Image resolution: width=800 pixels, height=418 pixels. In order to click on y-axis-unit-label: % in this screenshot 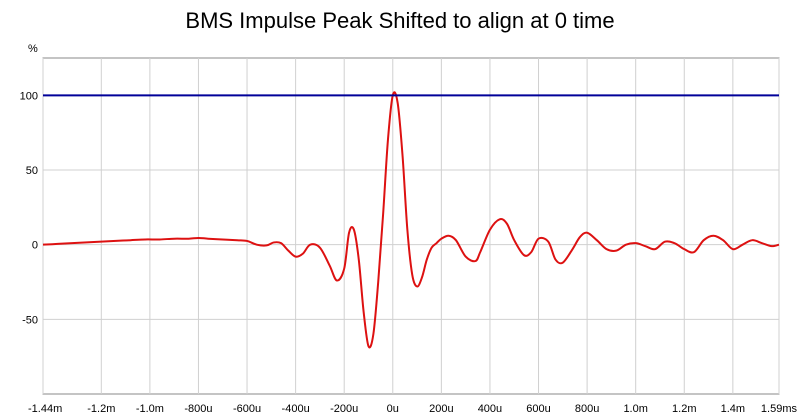, I will do `click(33, 49)`.